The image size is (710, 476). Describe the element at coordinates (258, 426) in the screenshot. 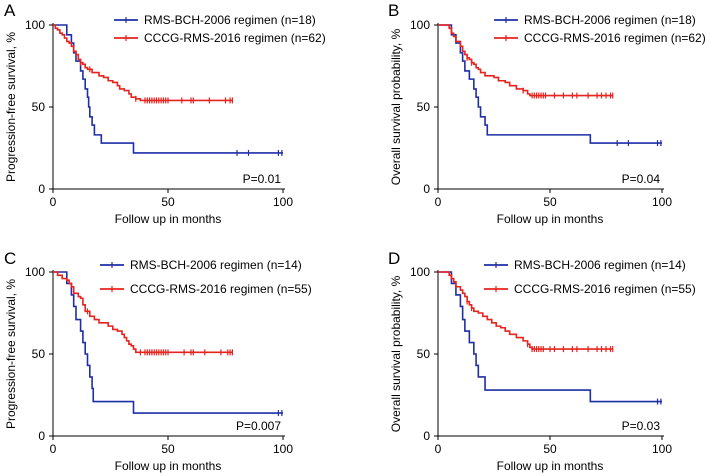

I see `p-value-label: P=0.007` at that location.